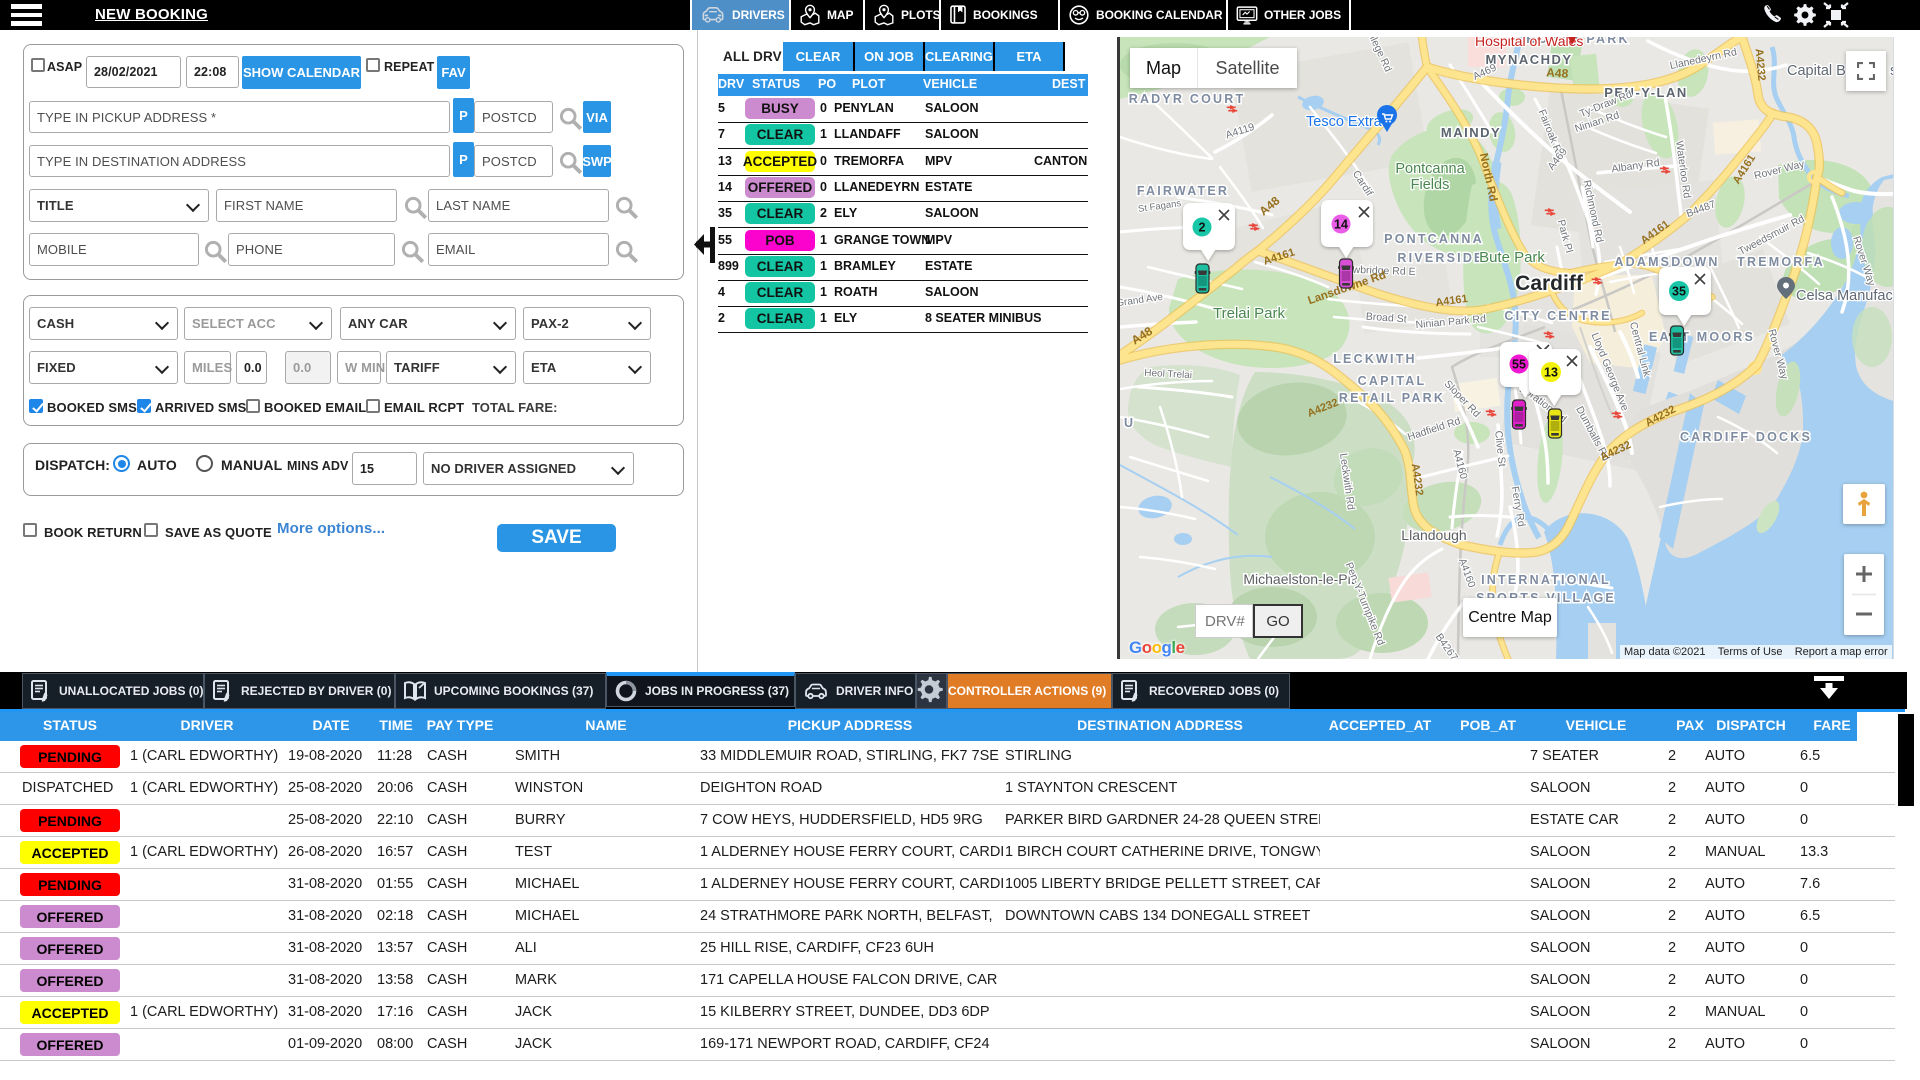  What do you see at coordinates (1183, 191) in the screenshot?
I see `svg-text: FAIRWATER` at bounding box center [1183, 191].